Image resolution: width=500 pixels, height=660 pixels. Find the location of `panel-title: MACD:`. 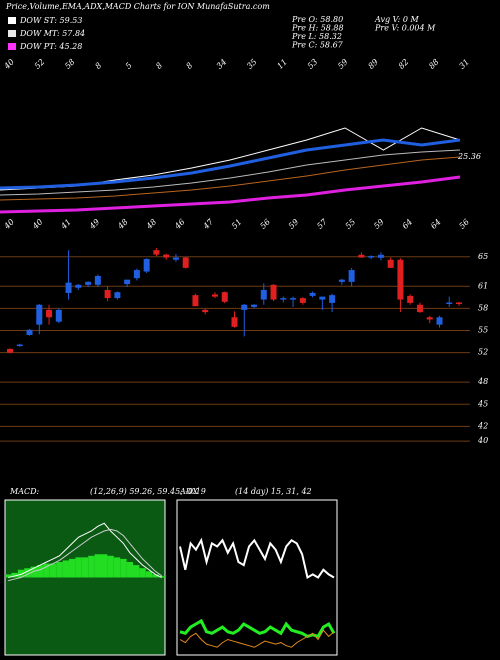

panel-title: MACD: is located at coordinates (24, 491).